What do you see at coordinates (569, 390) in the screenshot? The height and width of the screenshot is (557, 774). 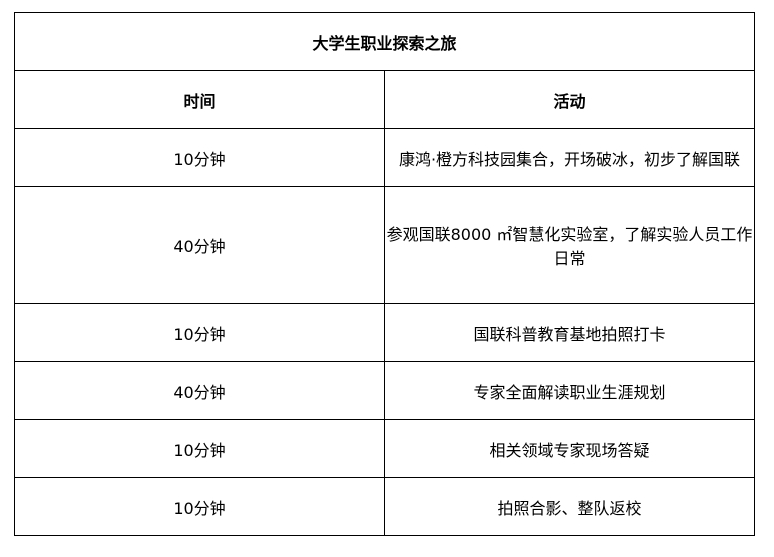 I see `activity-cell: 专家全面解读职业生涯规划` at bounding box center [569, 390].